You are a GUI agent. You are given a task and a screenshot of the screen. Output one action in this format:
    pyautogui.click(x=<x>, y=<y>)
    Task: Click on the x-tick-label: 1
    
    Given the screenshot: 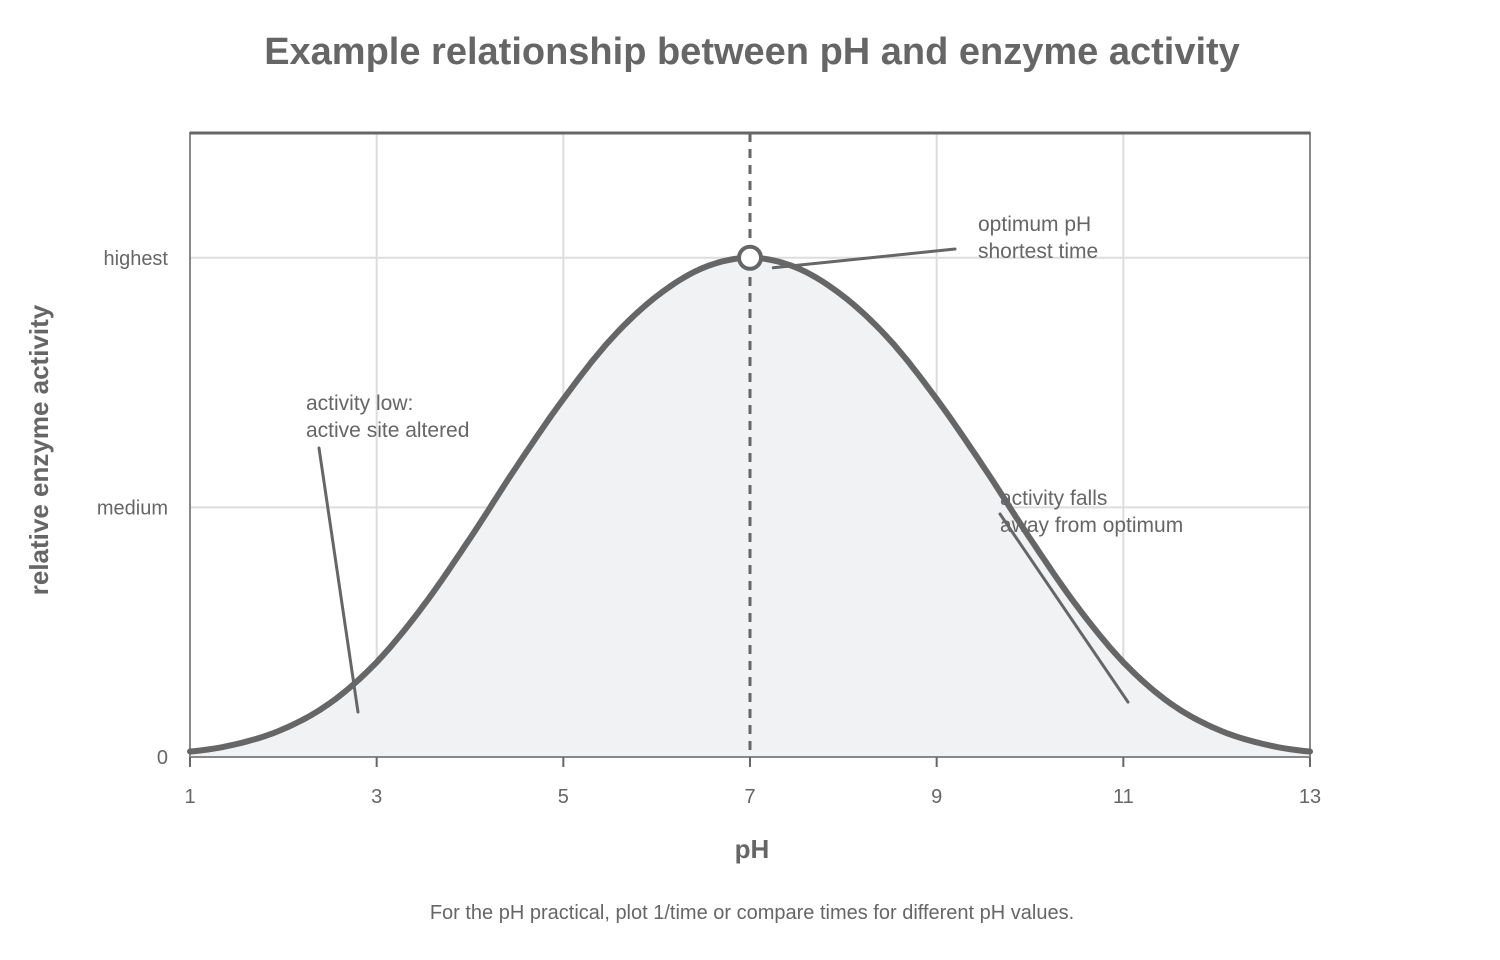 What is the action you would take?
    pyautogui.click(x=189, y=797)
    